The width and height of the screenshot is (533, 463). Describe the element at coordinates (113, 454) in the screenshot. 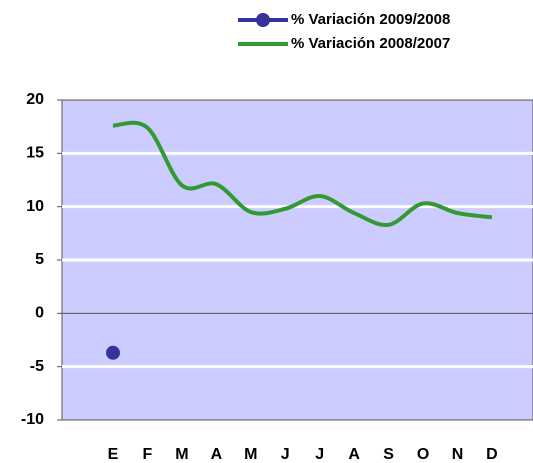

I see `x-tick-label: E` at that location.